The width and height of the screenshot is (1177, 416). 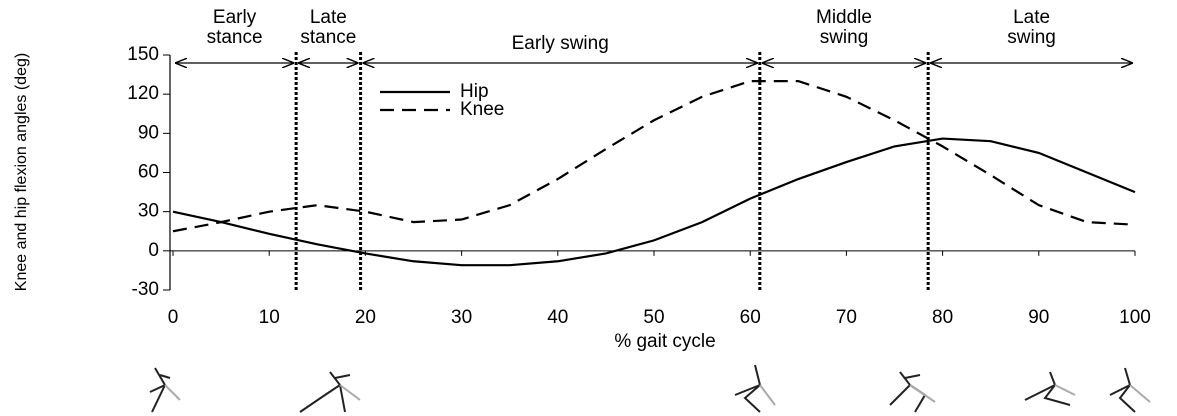 I want to click on legend-label: Knee, so click(x=482, y=109).